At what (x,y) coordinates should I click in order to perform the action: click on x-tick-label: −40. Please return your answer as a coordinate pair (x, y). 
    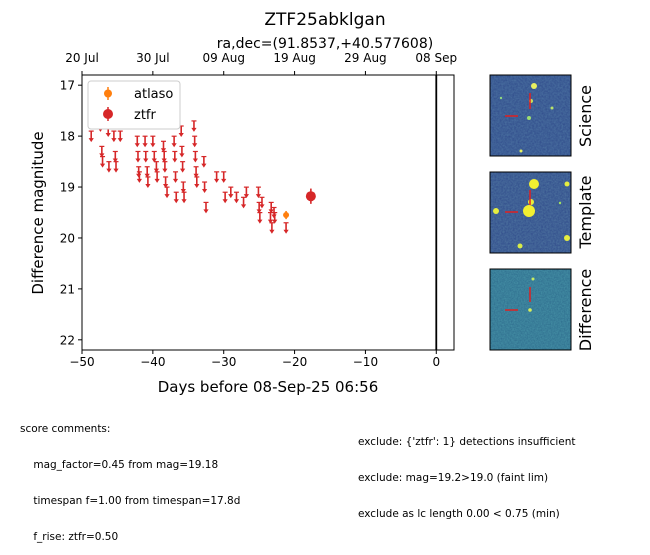
    Looking at the image, I should click on (152, 362).